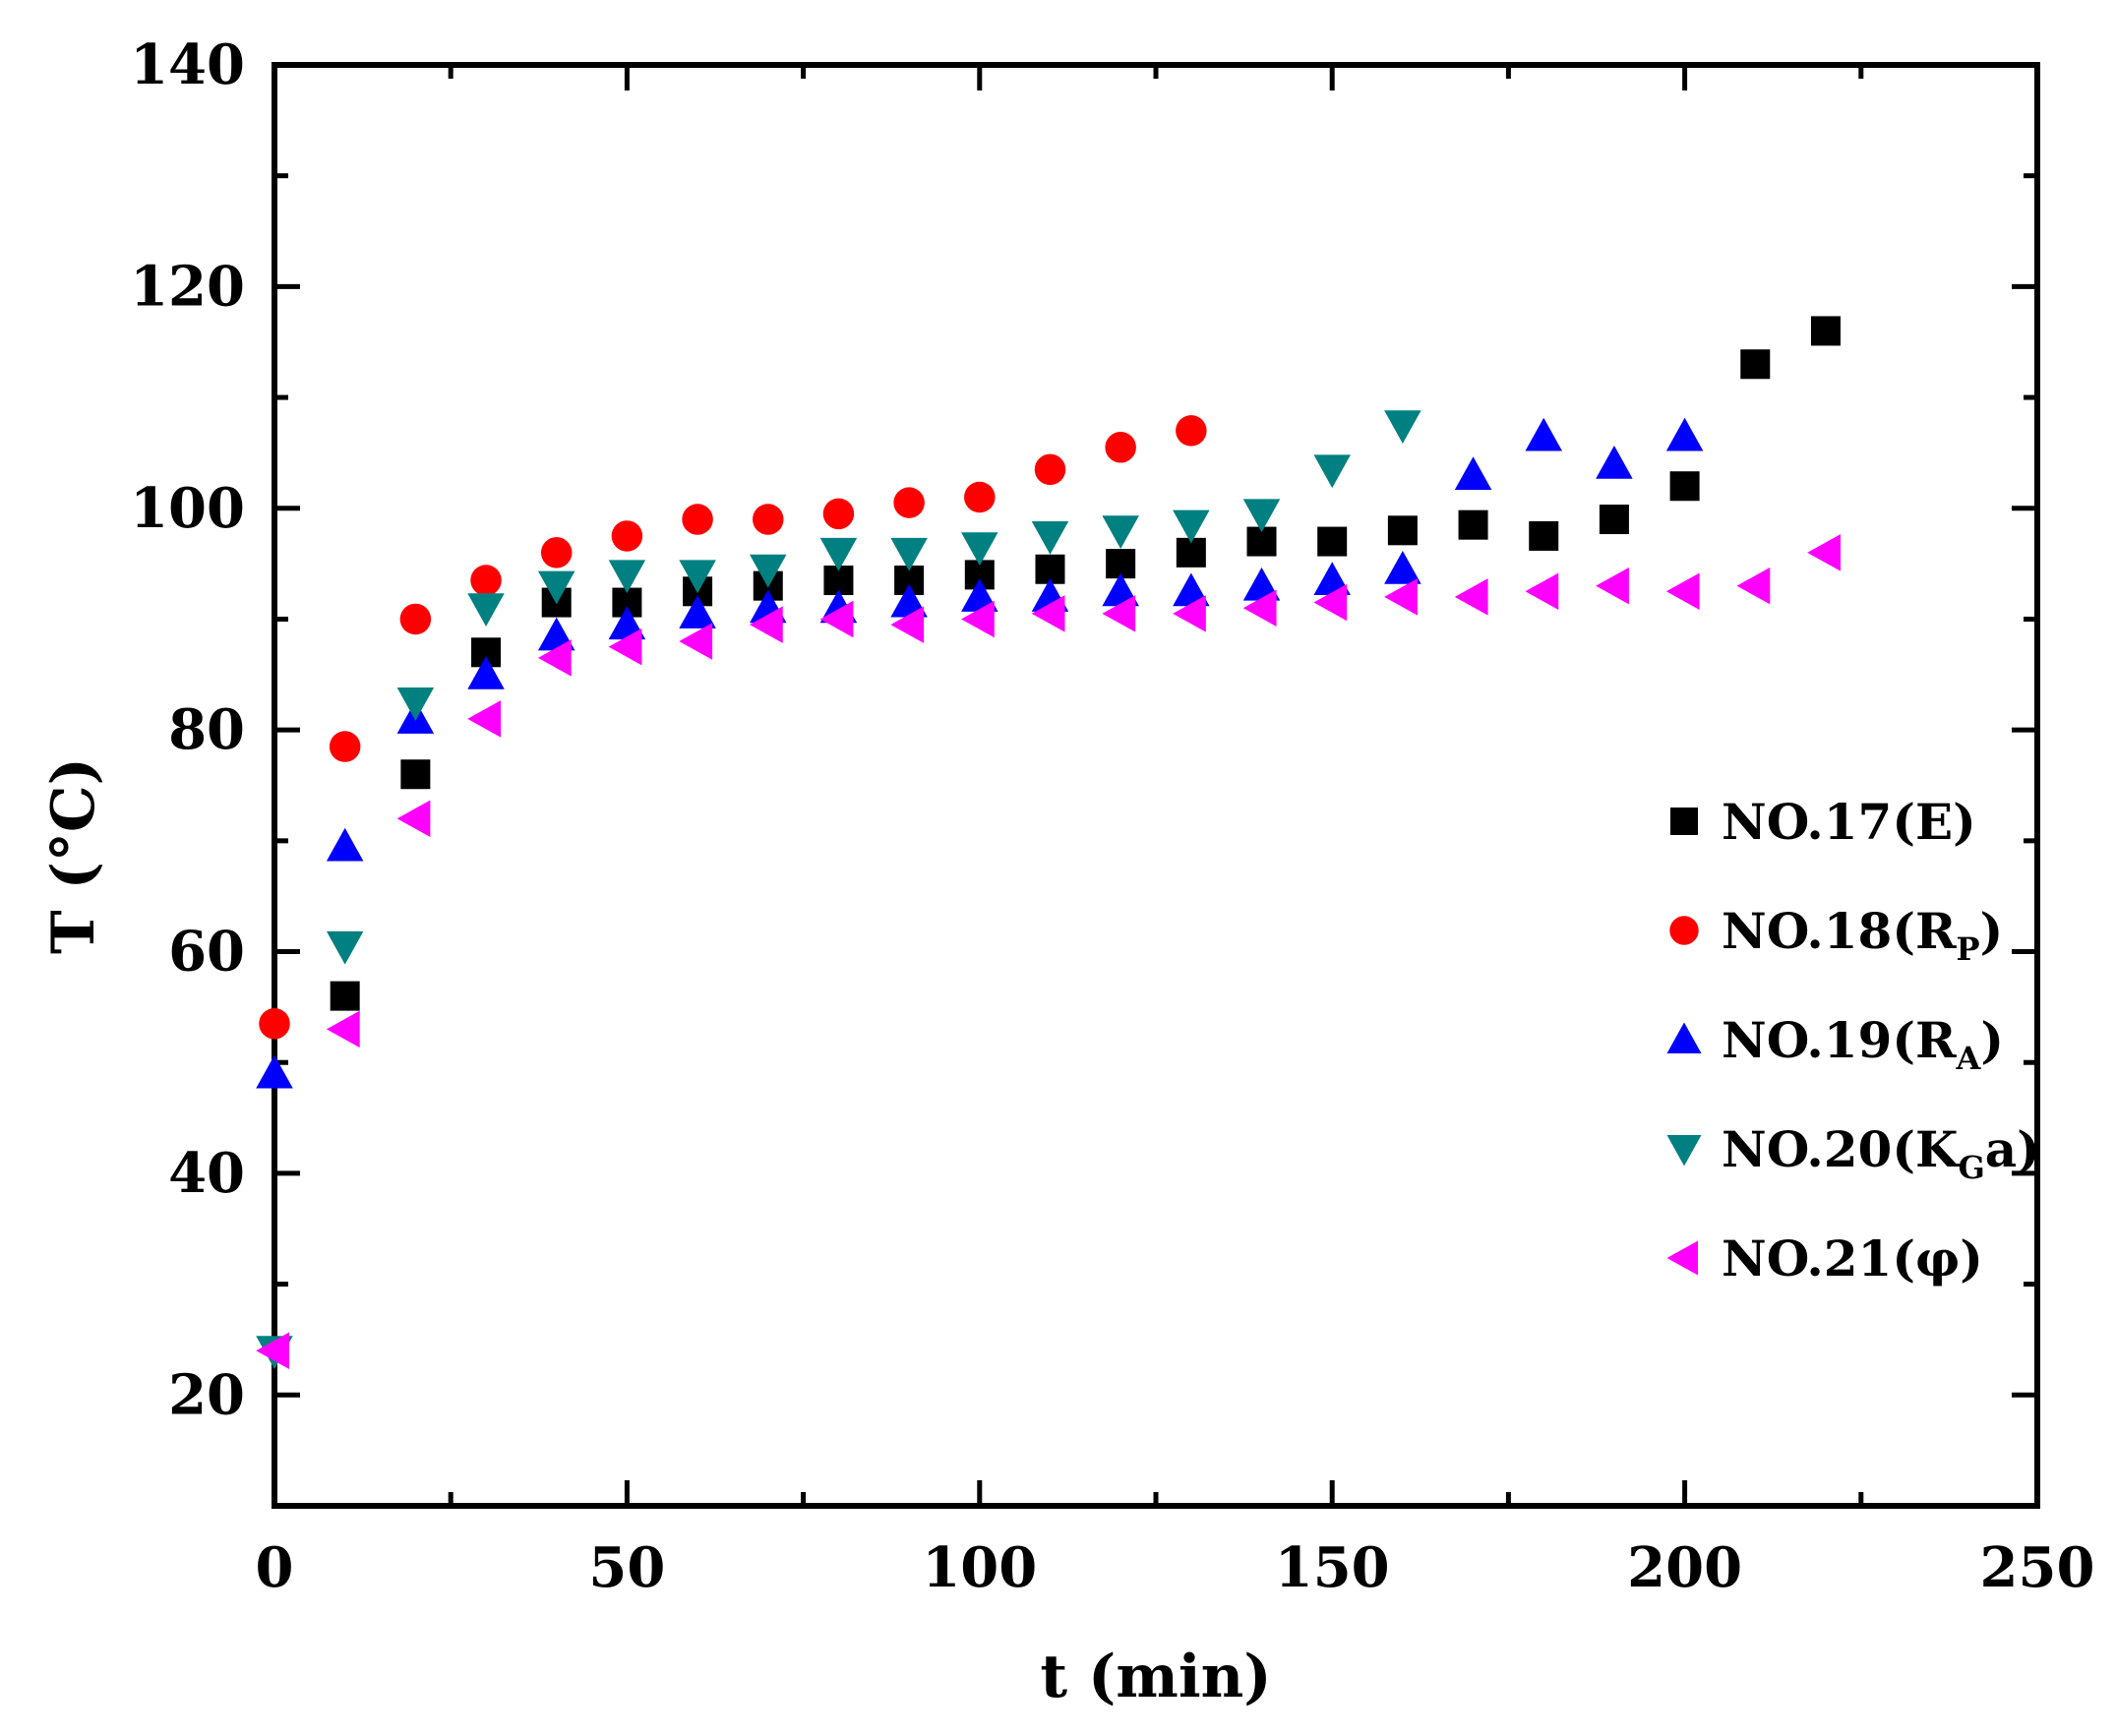 This screenshot has width=2116, height=1736. I want to click on x-tick-label: 0, so click(275, 1567).